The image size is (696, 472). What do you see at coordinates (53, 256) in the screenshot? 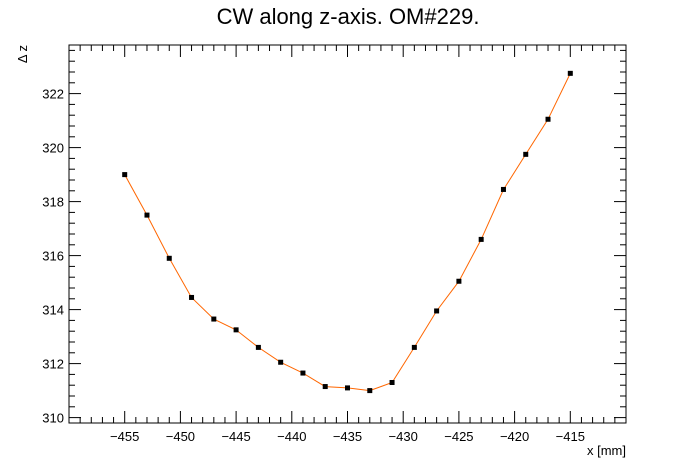
I see `y-tick-label: 316` at bounding box center [53, 256].